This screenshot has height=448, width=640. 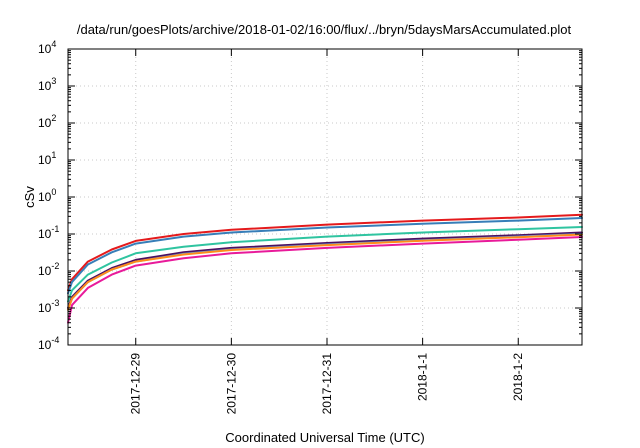 What do you see at coordinates (47, 121) in the screenshot?
I see `y-tick-label: 10²` at bounding box center [47, 121].